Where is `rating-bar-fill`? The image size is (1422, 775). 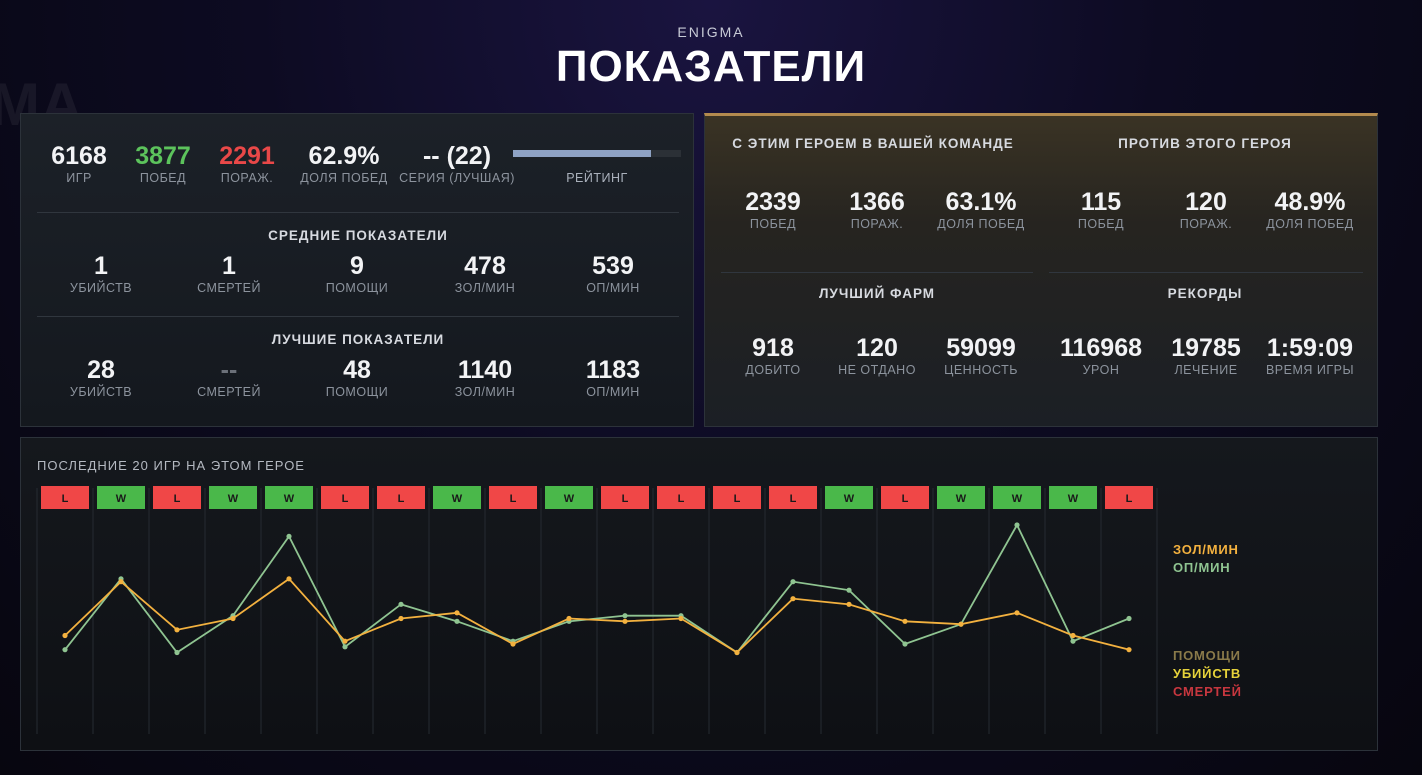 rating-bar-fill is located at coordinates (582, 153).